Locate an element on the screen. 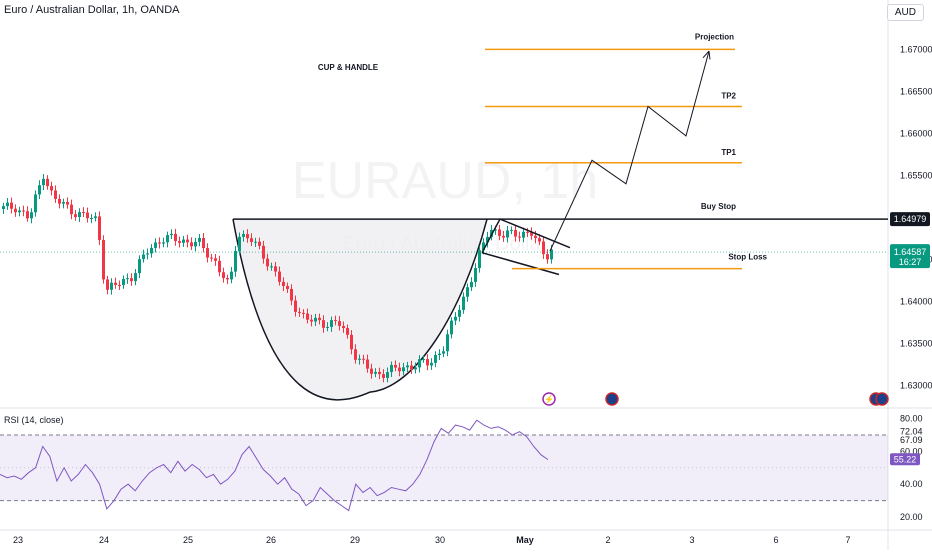  rsi-tick-label: 72.04 is located at coordinates (911, 432).